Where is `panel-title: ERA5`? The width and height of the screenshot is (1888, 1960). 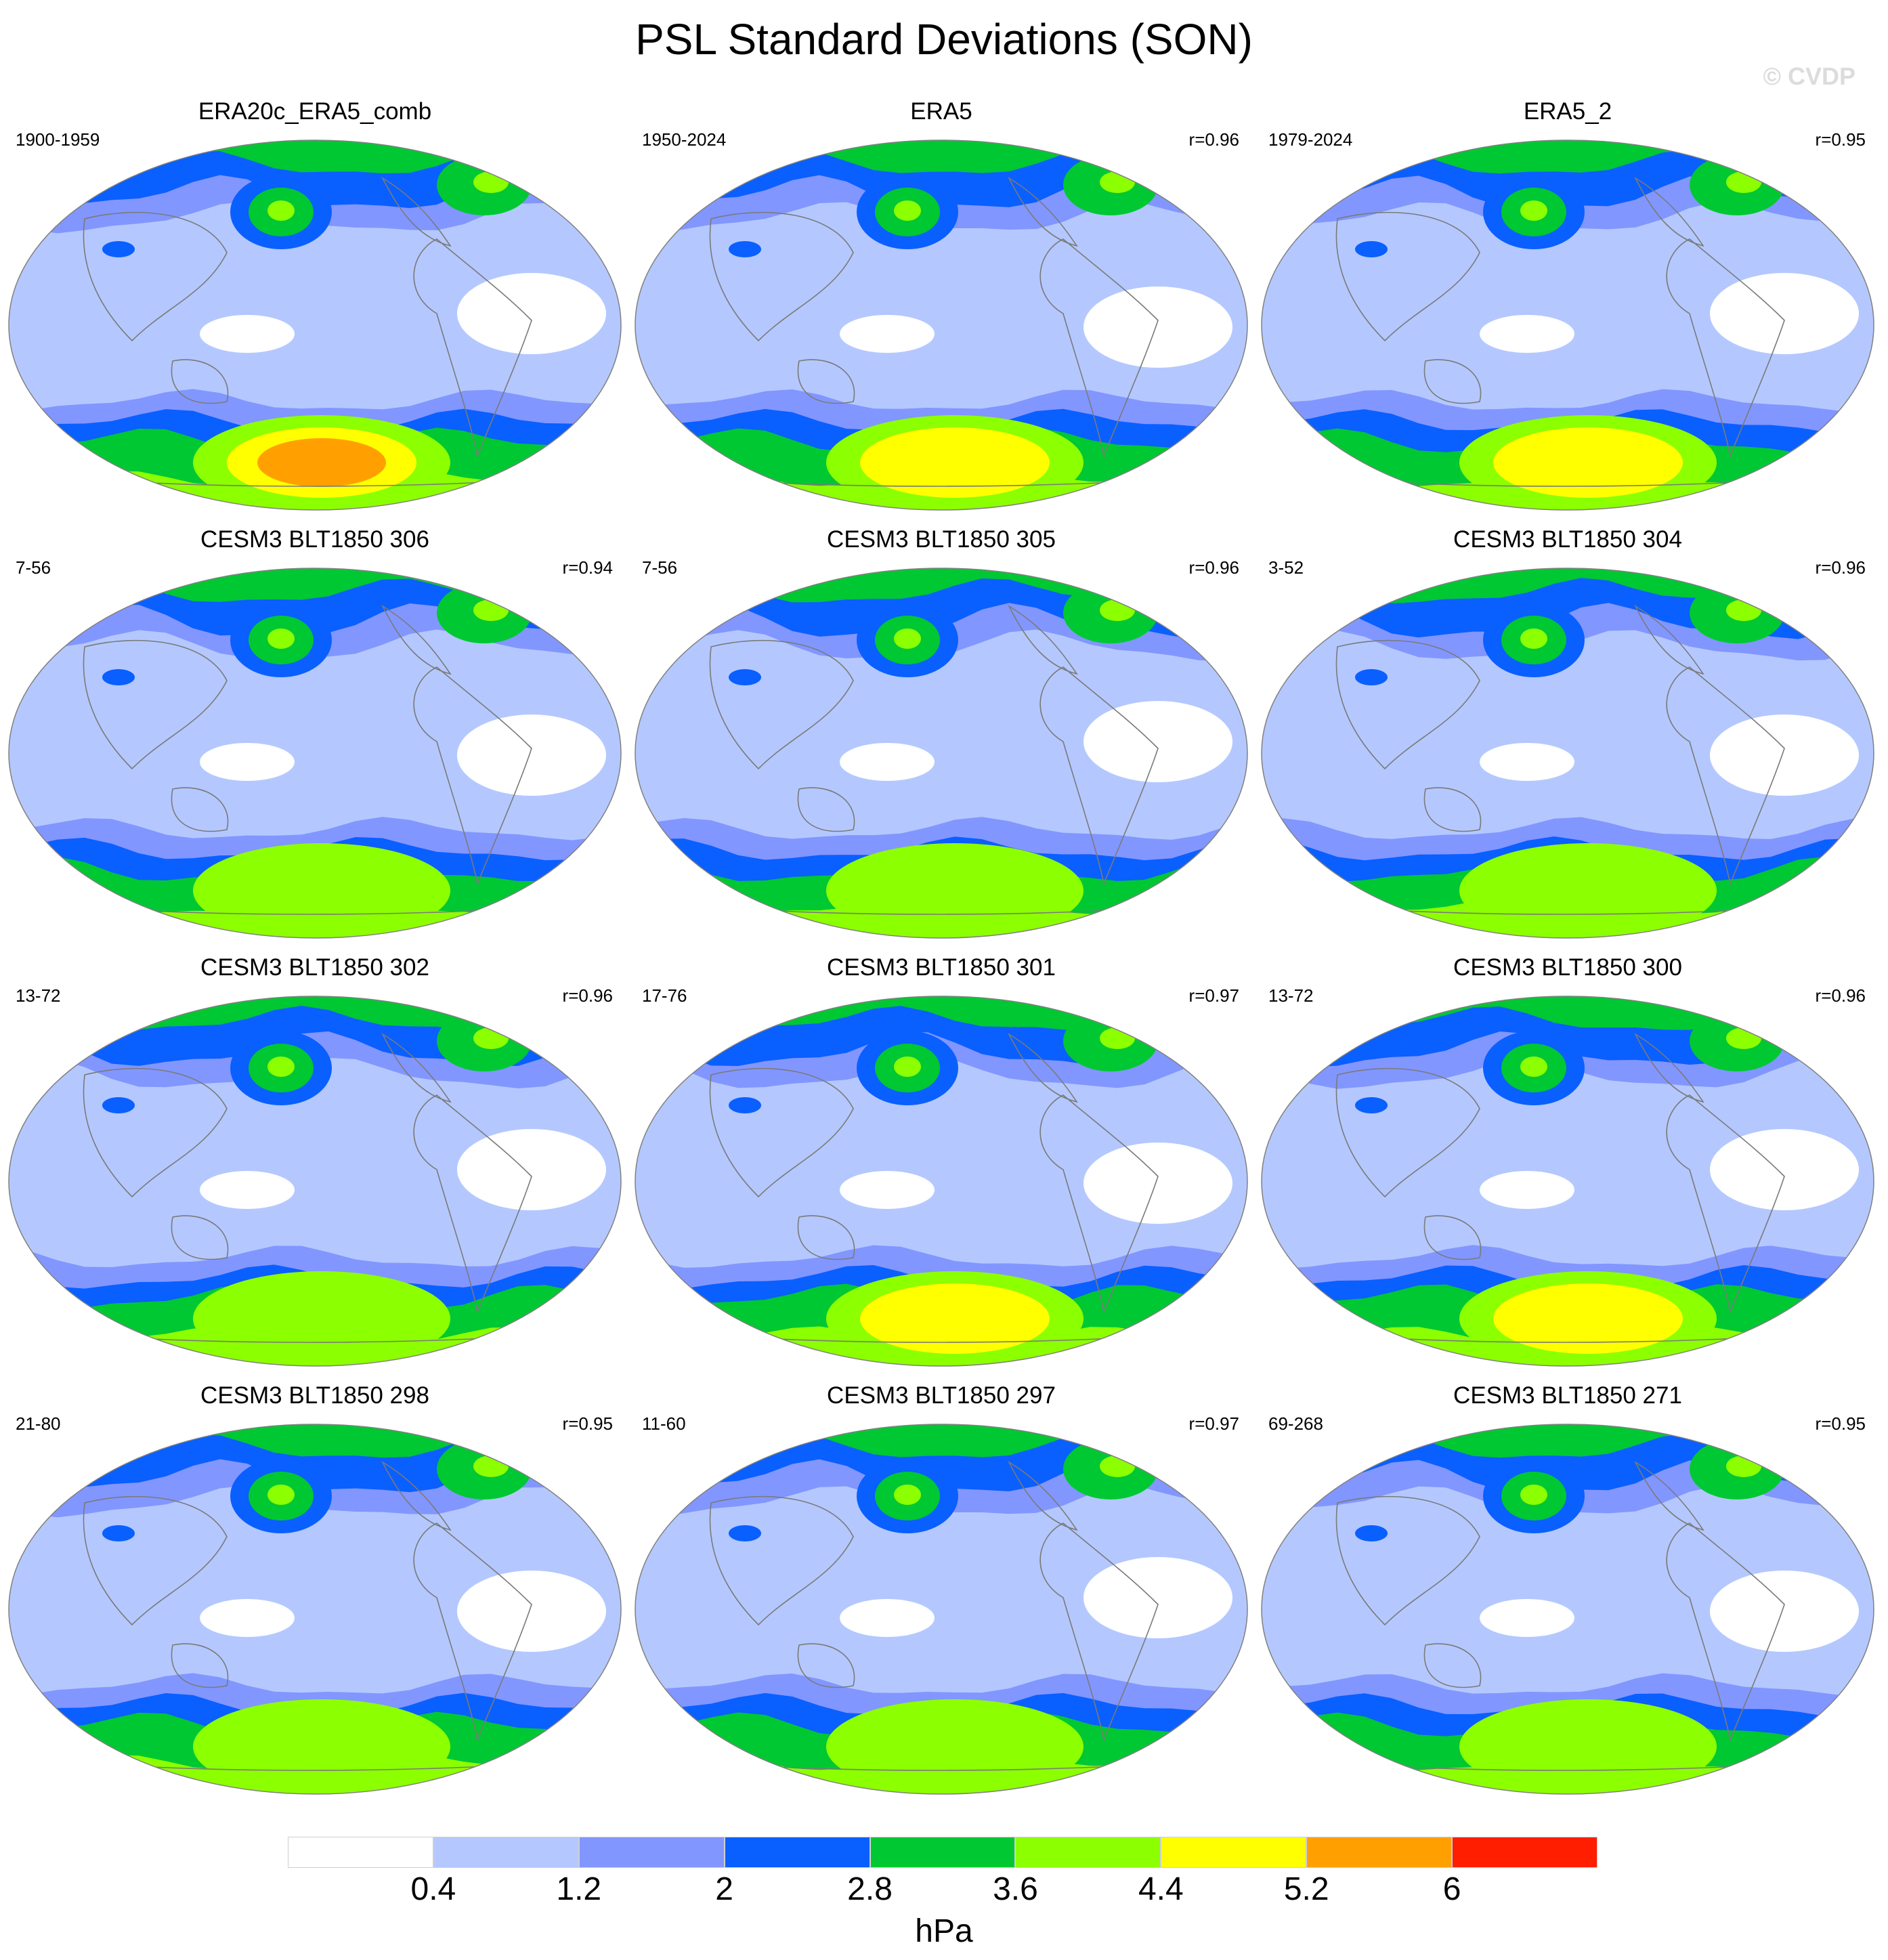 panel-title: ERA5 is located at coordinates (941, 111).